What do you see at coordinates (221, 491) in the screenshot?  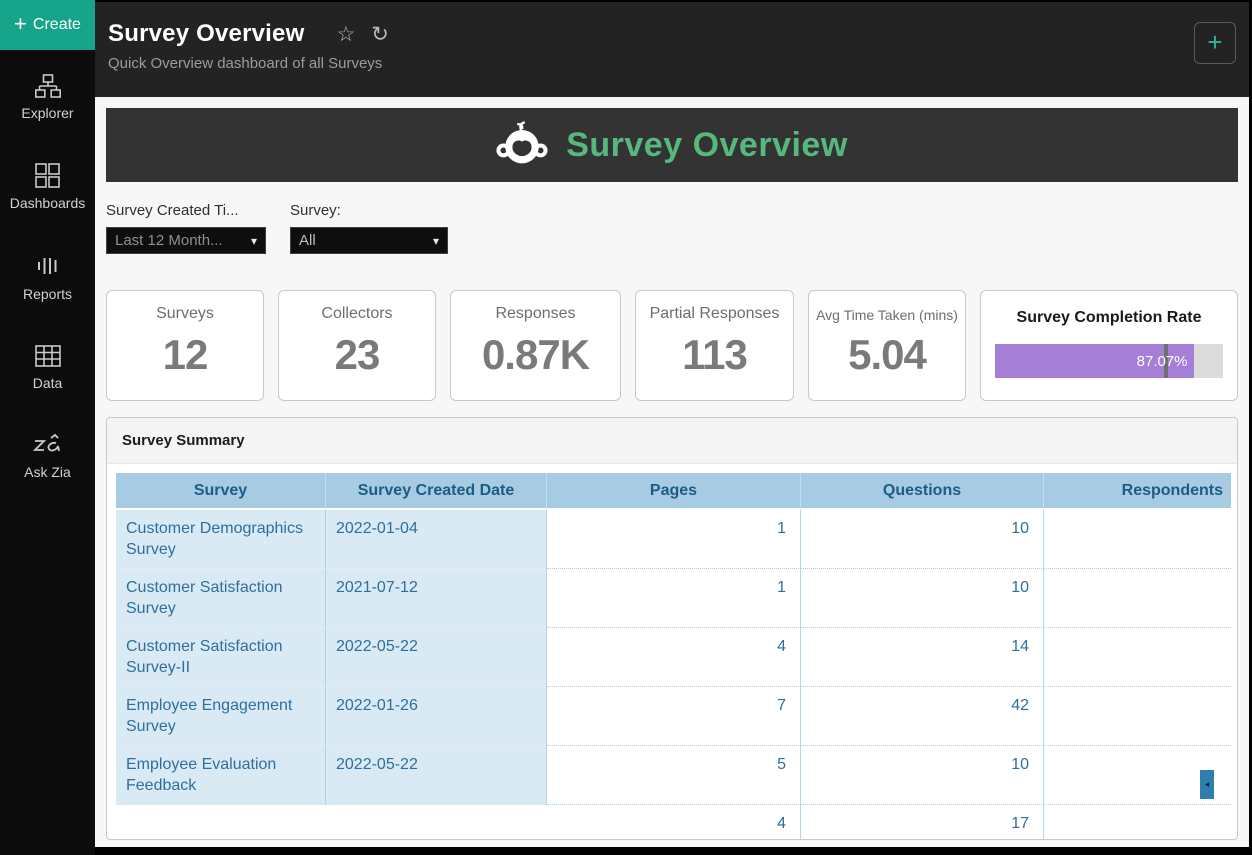 I see `column-header-survey: Survey` at bounding box center [221, 491].